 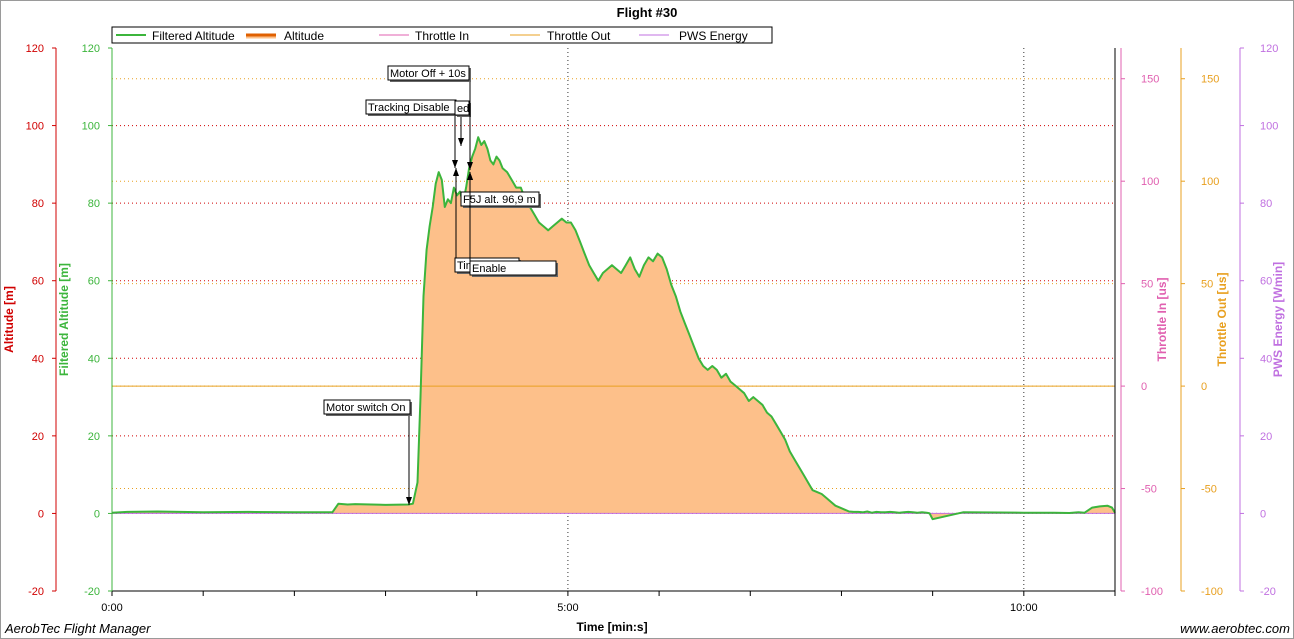 I want to click on axis-filtered_altitude-tick-label: 20, so click(x=94, y=437).